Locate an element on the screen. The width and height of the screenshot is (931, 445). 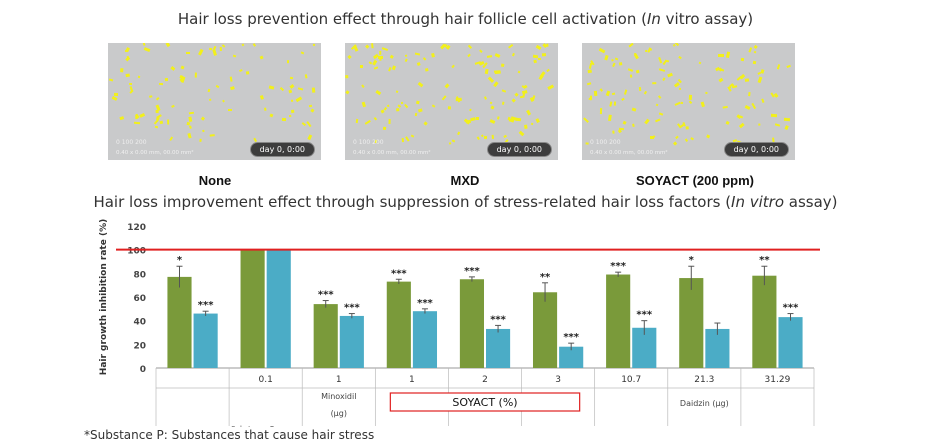
image-info-text: 0.40 x 0.00 mm, 00.00 mm² is located at coordinates (155, 153).